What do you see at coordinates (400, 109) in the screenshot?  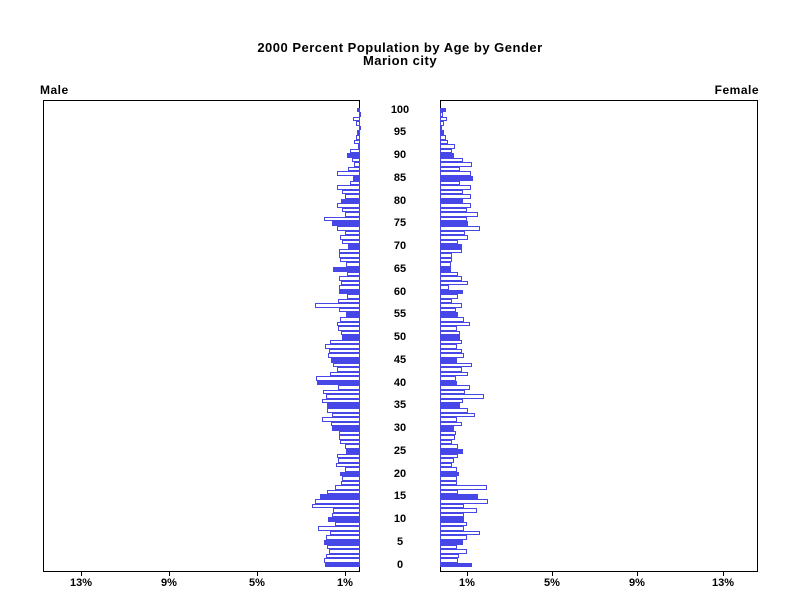 I see `age-tick-label-100: 100` at bounding box center [400, 109].